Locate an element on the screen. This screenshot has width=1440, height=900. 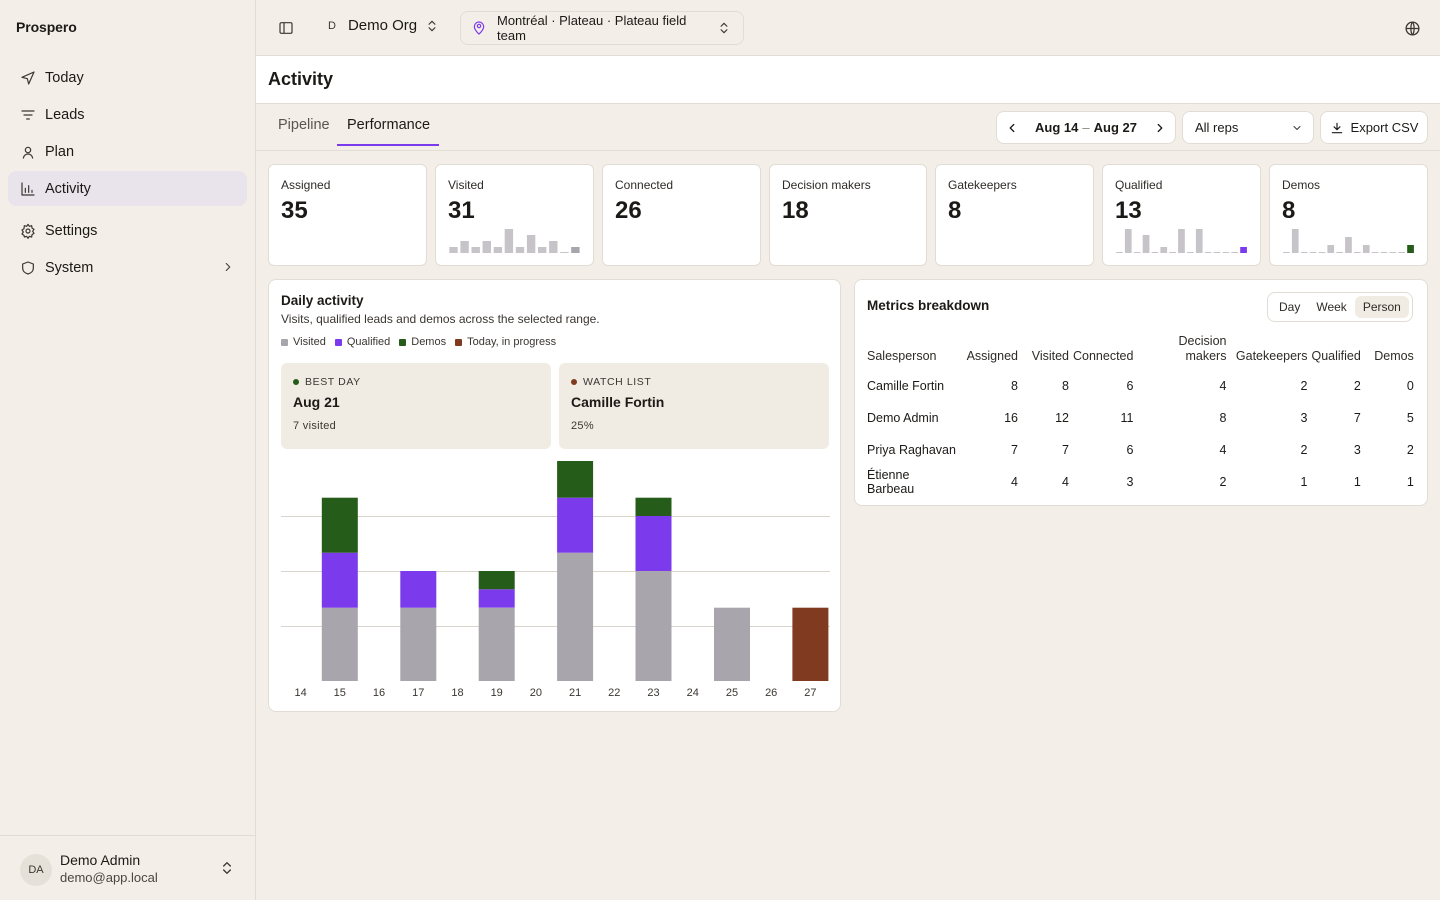
stat-value: 18 is located at coordinates (795, 210).